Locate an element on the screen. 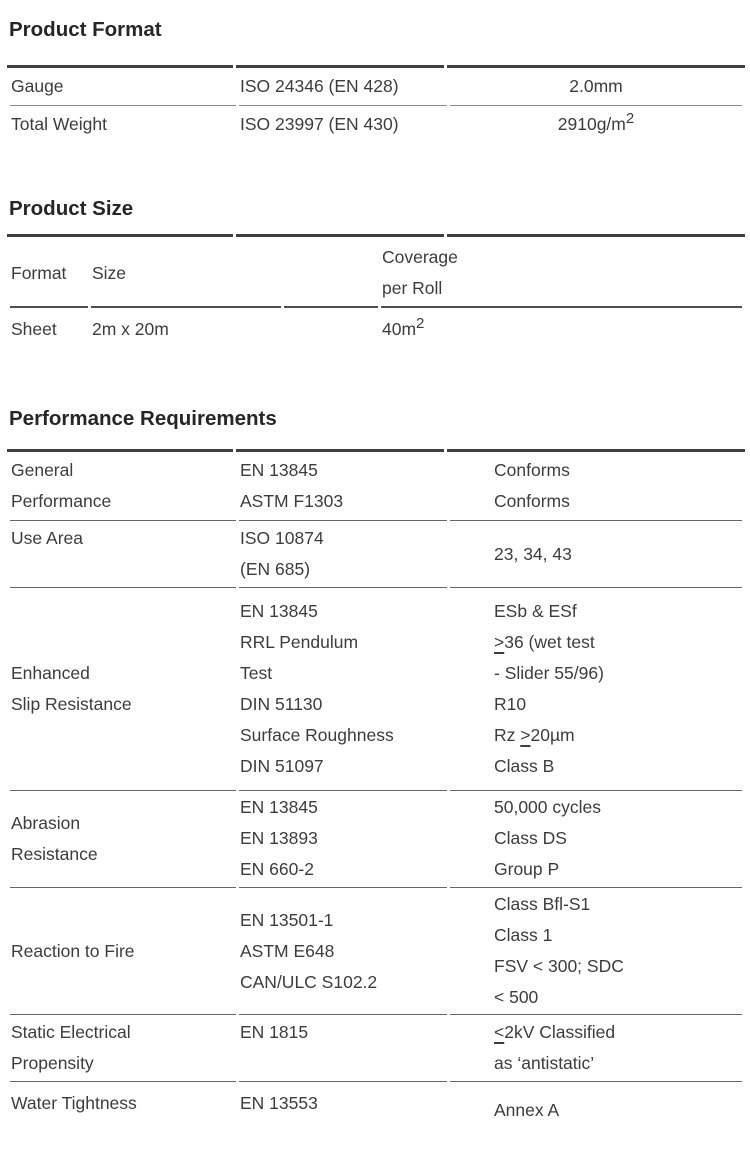 The image size is (750, 1166). property-label-text: Abrasion is located at coordinates (46, 822).